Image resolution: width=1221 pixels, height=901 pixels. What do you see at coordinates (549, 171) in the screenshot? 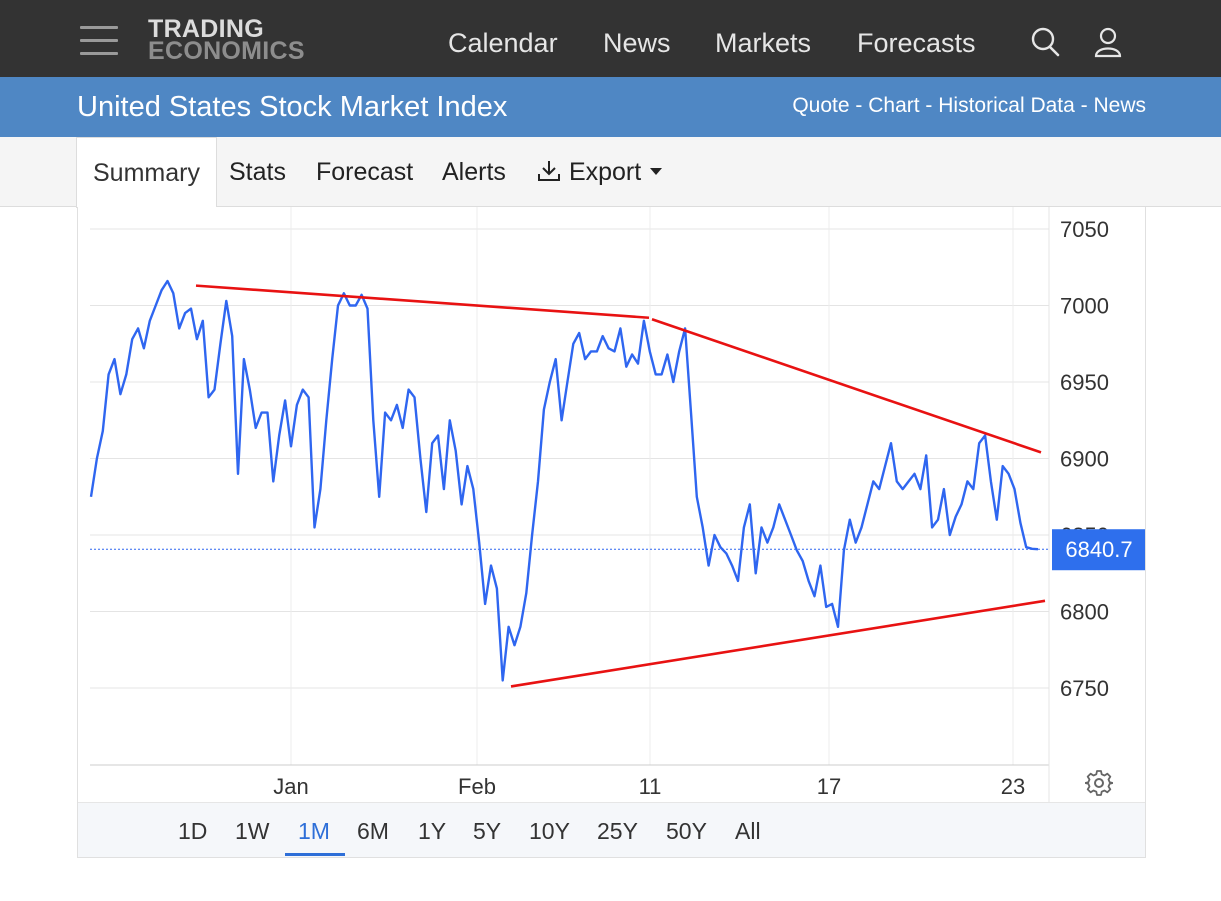
I see `download-icon` at bounding box center [549, 171].